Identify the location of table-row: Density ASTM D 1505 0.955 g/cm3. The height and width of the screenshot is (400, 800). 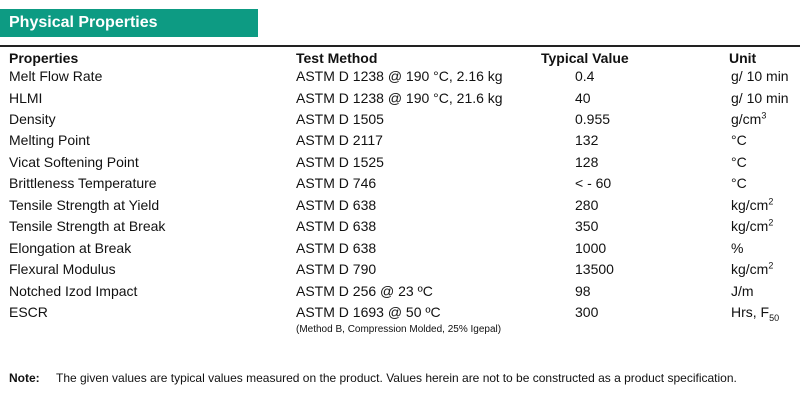
(400, 119).